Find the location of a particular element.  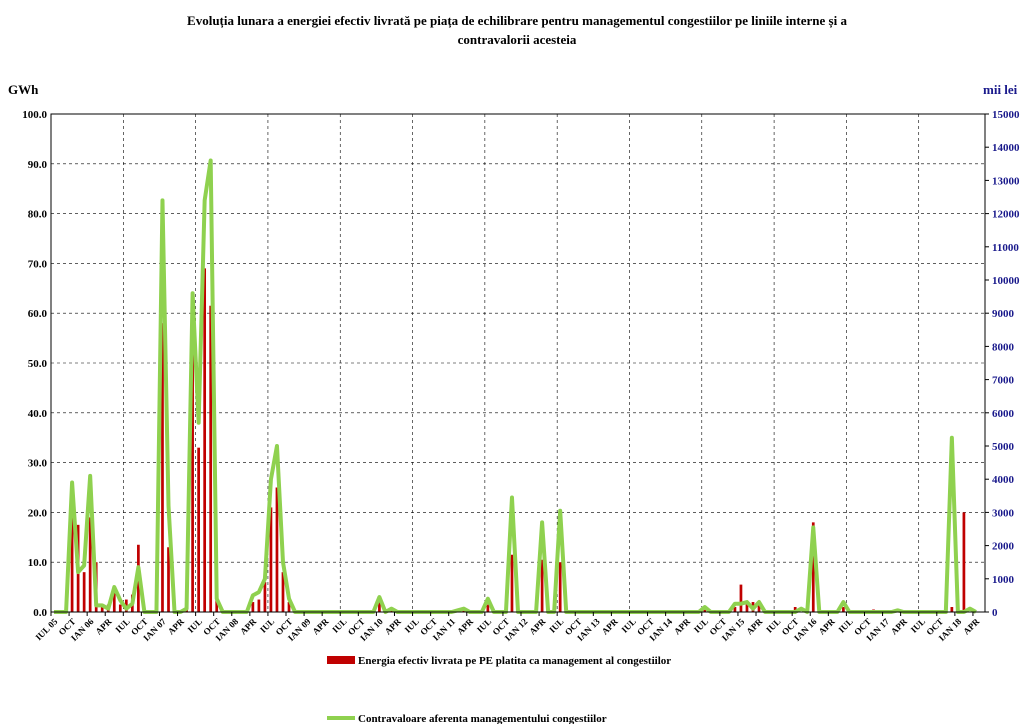

y-left-tick-label: 0.0 is located at coordinates (40, 613).